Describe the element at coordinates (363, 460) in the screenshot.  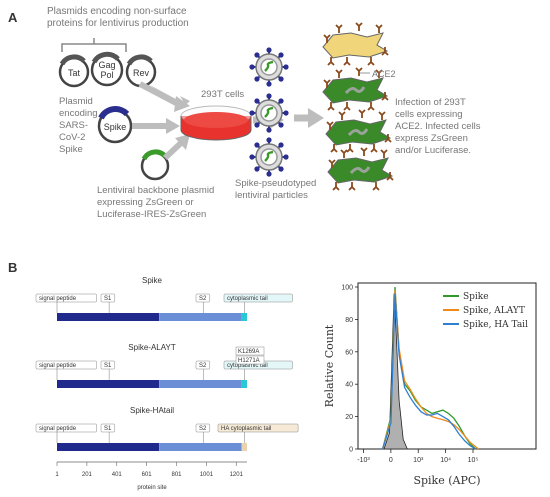
I see `x-tick-label: -10³` at that location.